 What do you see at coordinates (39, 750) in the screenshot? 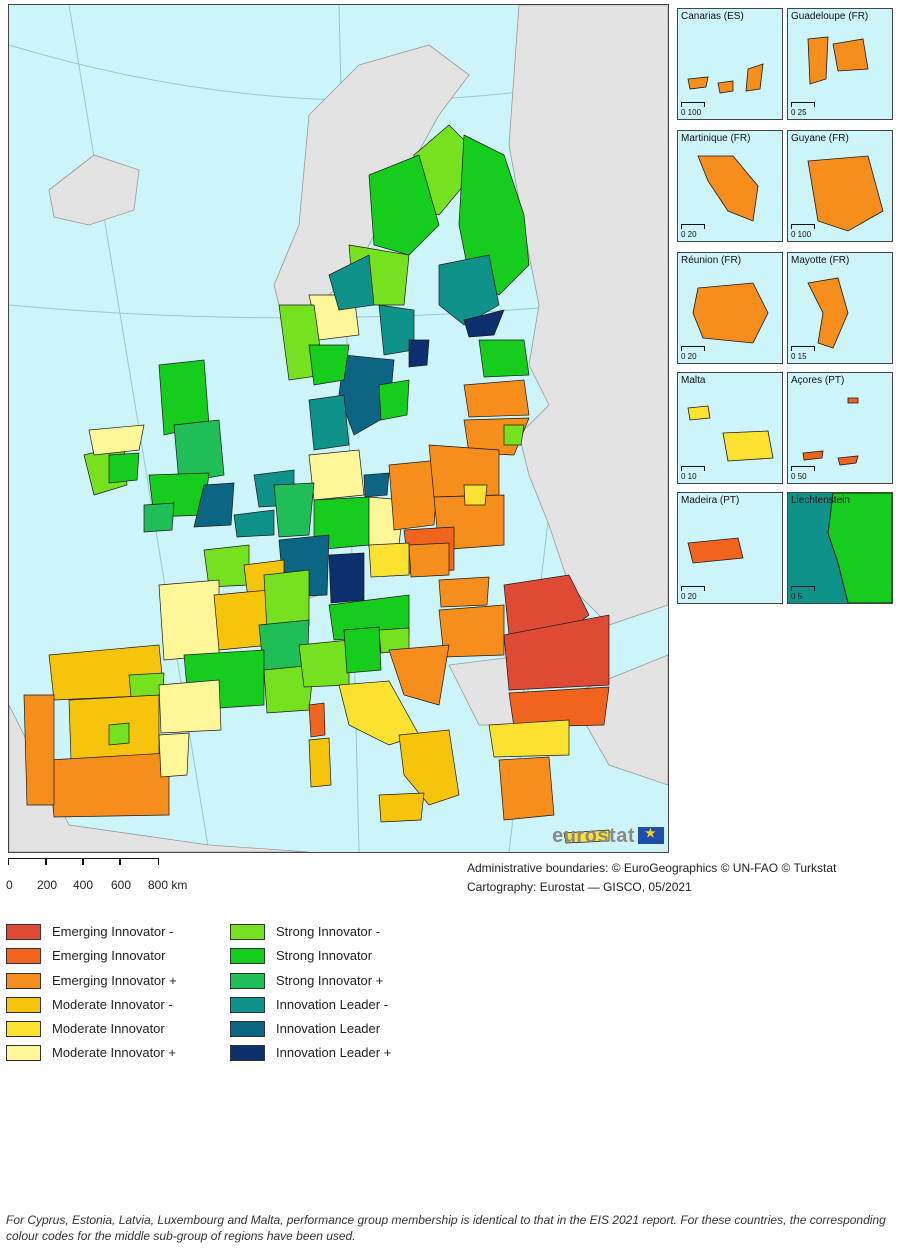
I see `region-portugal` at bounding box center [39, 750].